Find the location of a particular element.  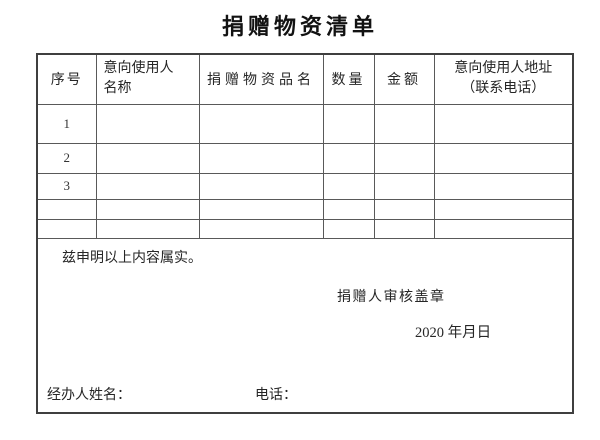

table-row: 3 is located at coordinates (305, 186).